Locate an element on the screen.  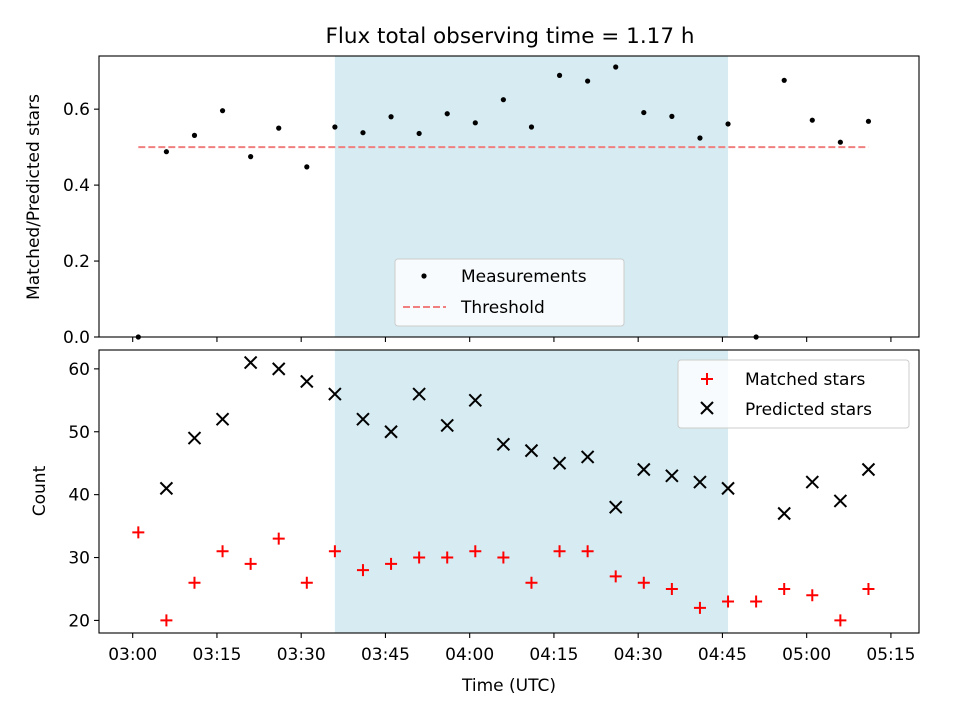
bottom-legend: Matched stars Predicted stars is located at coordinates (793, 394).